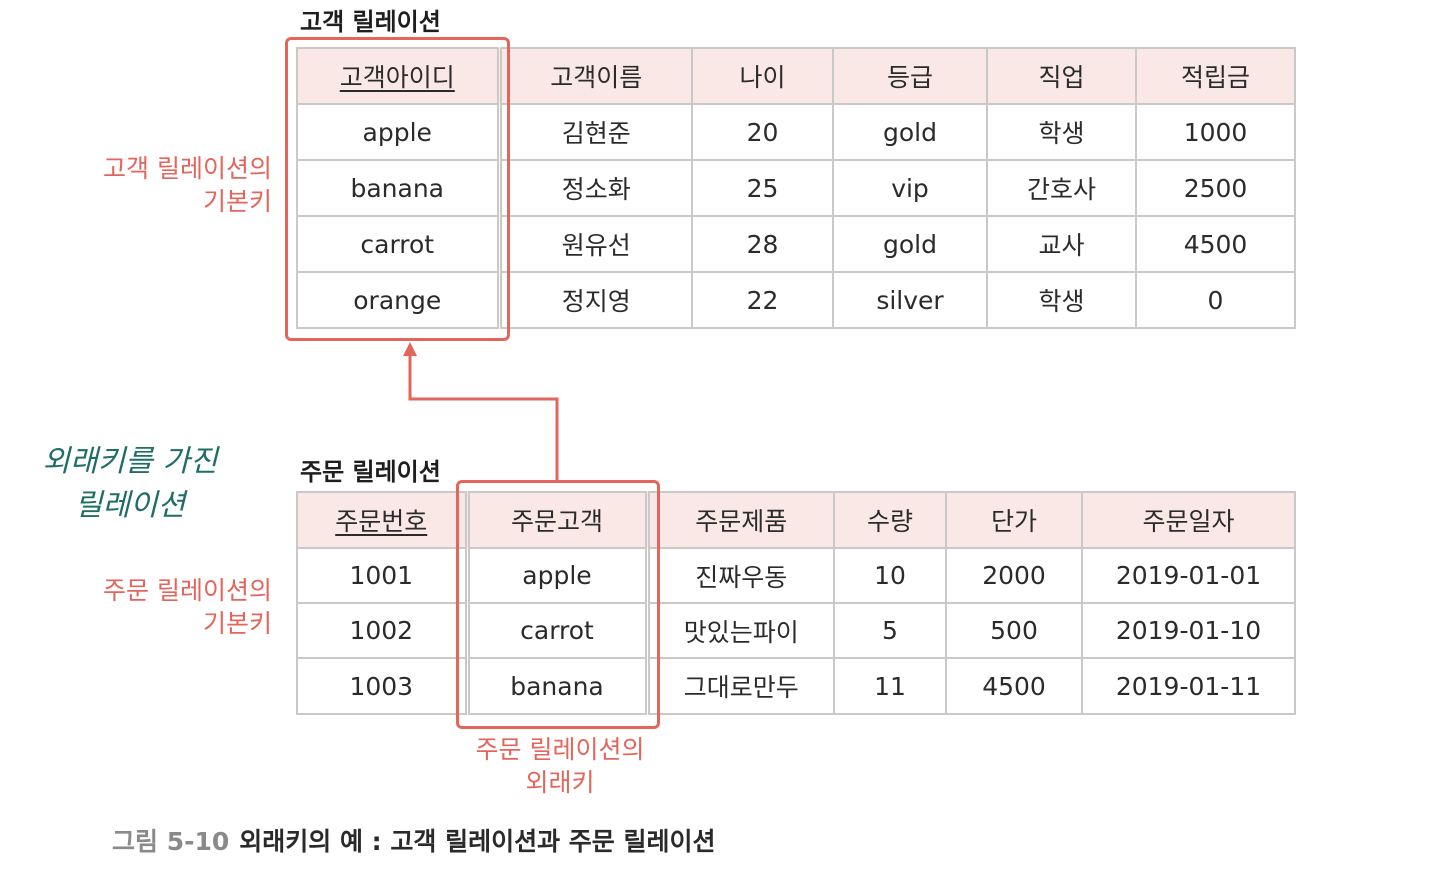 This screenshot has height=885, width=1440. I want to click on order-pk-note-line1: 주문 릴레이션의, so click(187, 590).